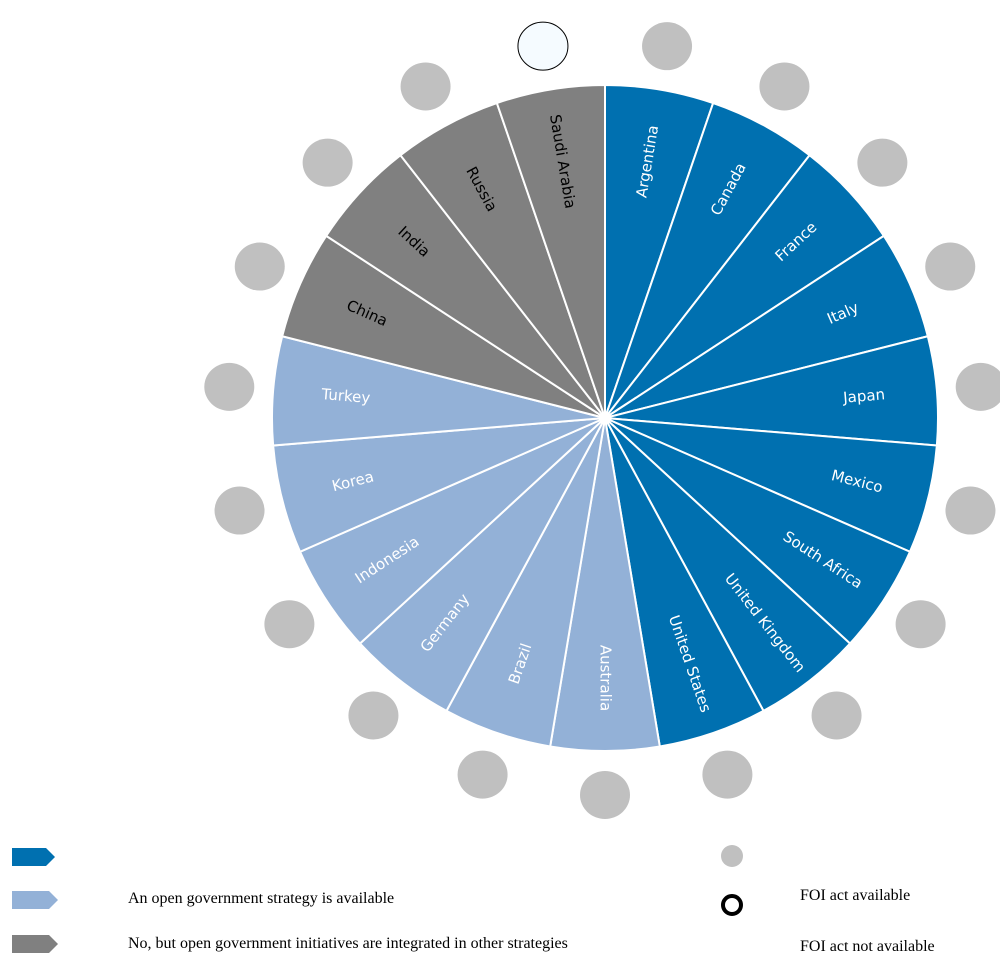 This screenshot has height=962, width=1000. Describe the element at coordinates (425, 86) in the screenshot. I see `foi-marker-russia` at that location.